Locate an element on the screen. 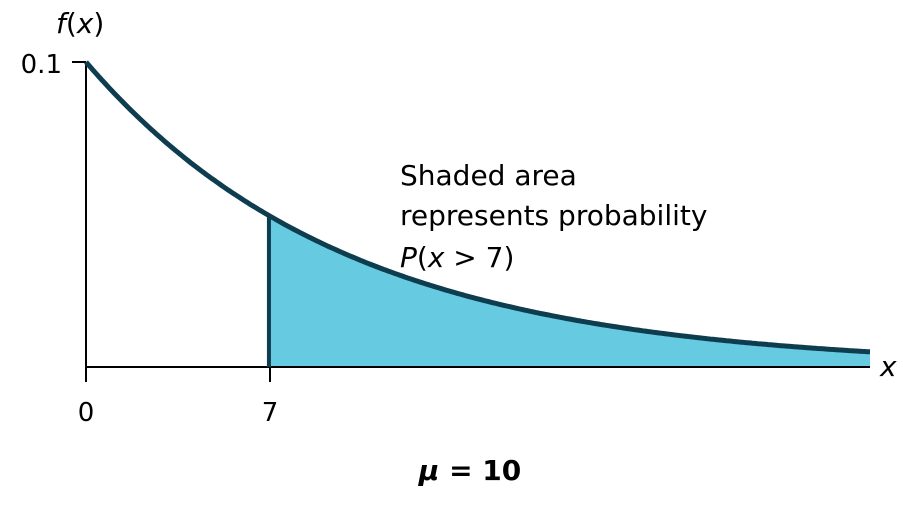  y-axis-label: f(x) is located at coordinates (80, 23).